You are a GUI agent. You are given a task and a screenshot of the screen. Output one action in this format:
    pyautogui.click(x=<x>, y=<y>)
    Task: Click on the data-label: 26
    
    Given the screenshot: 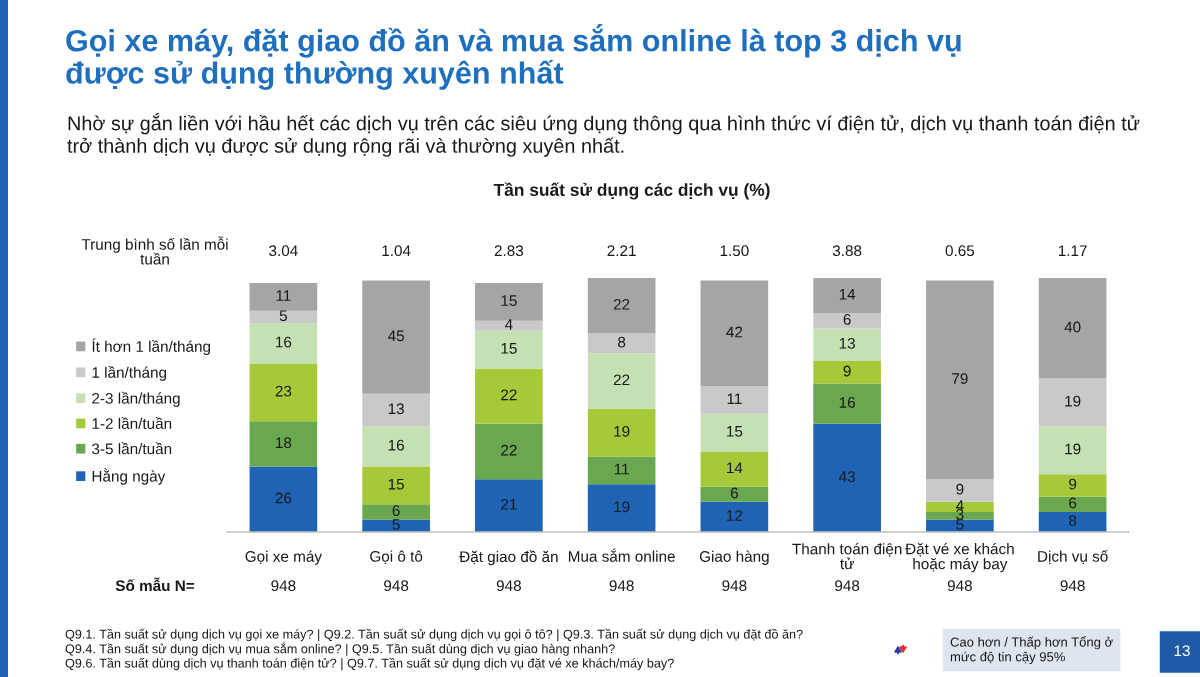 What is the action you would take?
    pyautogui.click(x=283, y=498)
    